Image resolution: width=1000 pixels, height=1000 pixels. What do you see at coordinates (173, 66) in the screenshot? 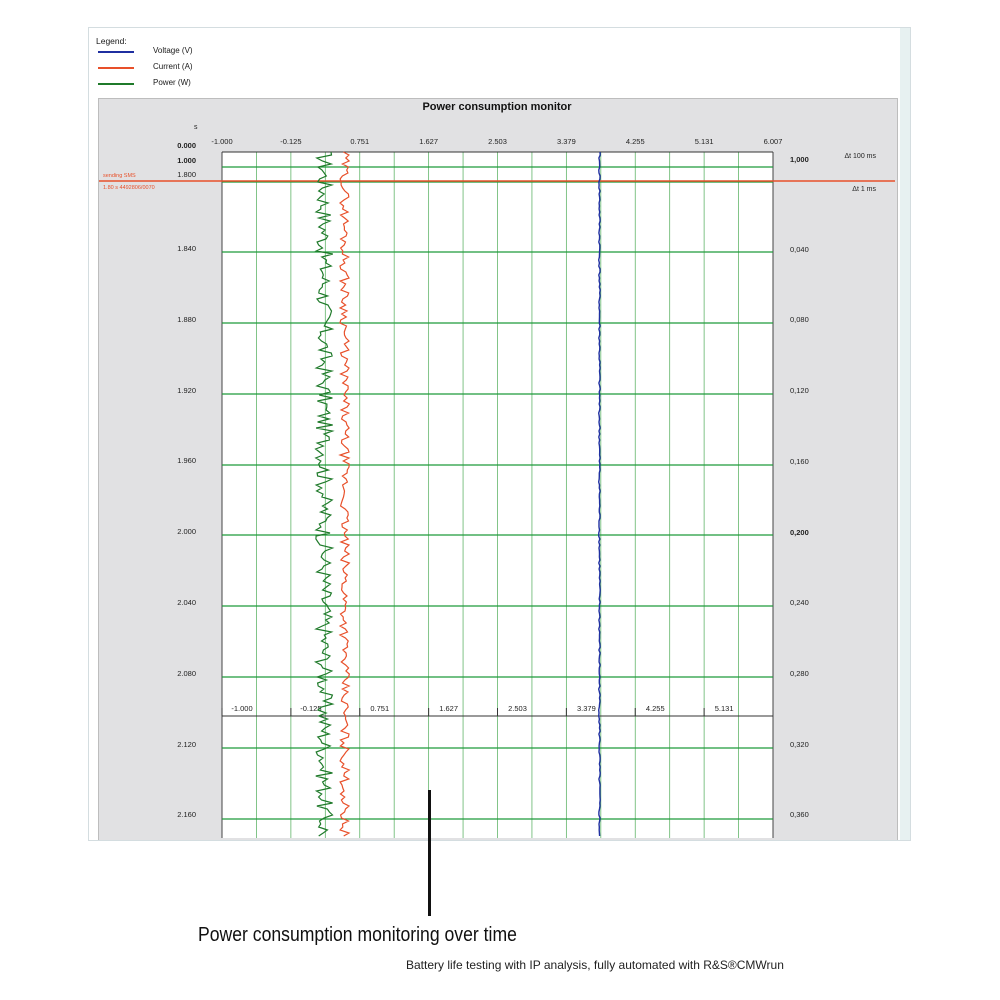
I see `legend-label-current: Current (A)` at bounding box center [173, 66].